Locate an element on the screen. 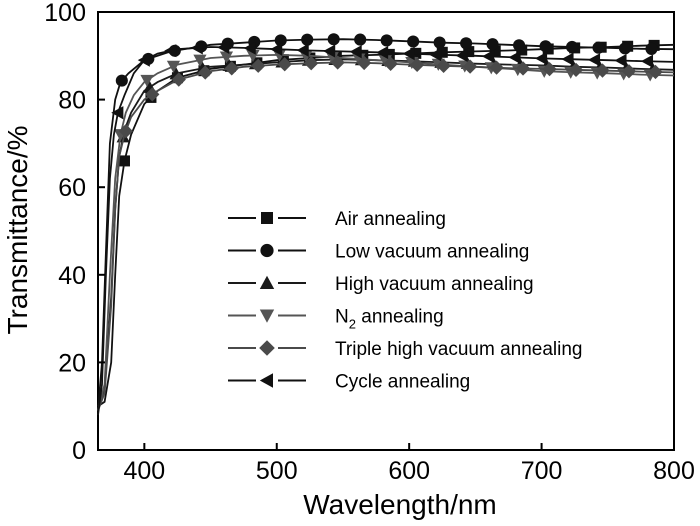 The height and width of the screenshot is (526, 700). x-tick-label: 800 is located at coordinates (674, 471).